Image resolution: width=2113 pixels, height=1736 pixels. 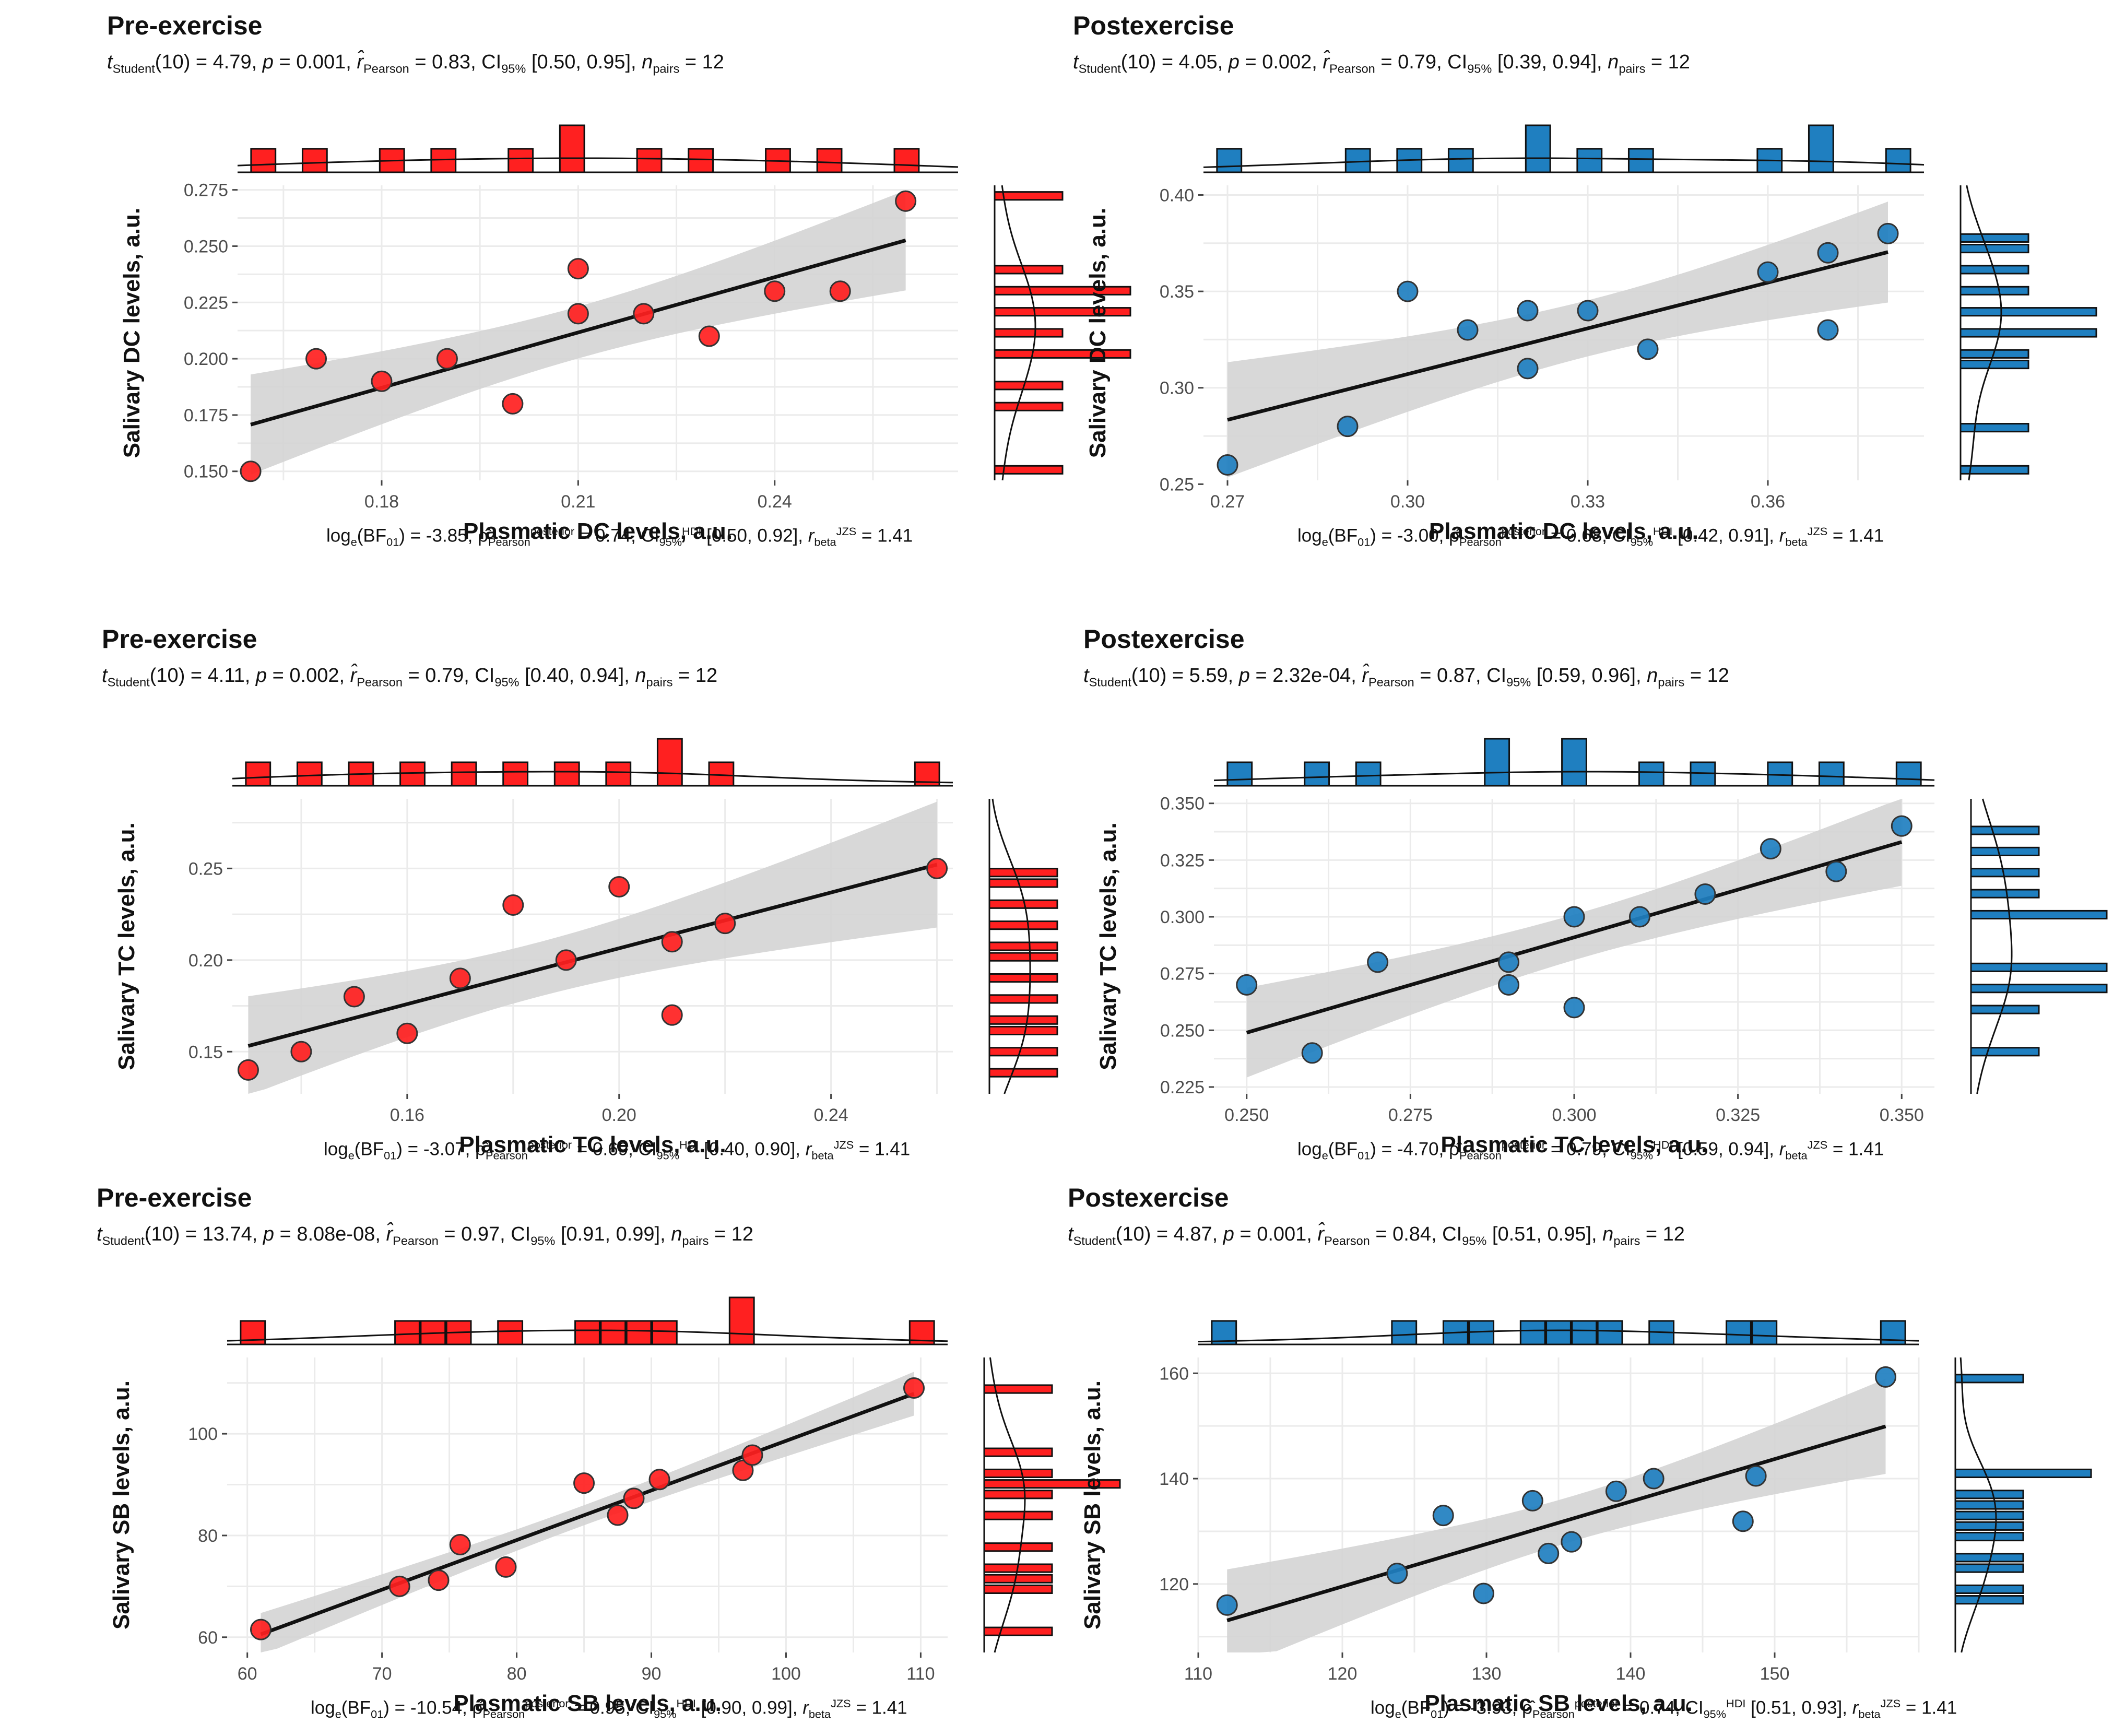 I want to click on panel-title: Postexercise, so click(x=1153, y=25).